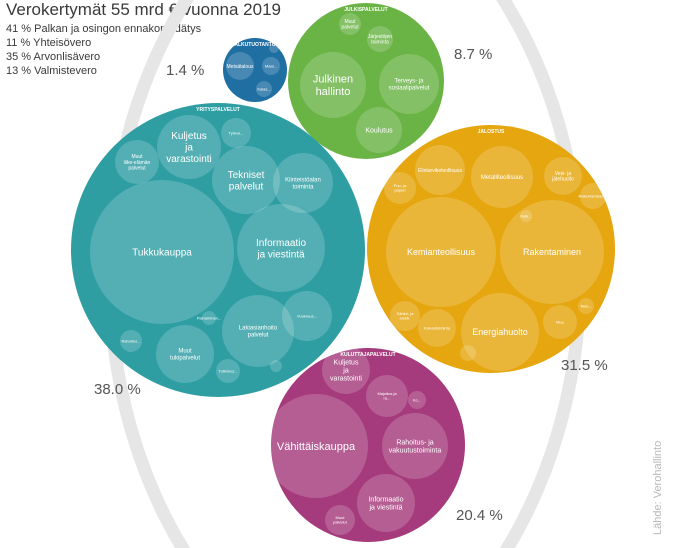 This screenshot has width=676, height=548. Describe the element at coordinates (53, 57) in the screenshot. I see `legend-item: 35 % Arvonlisävero` at that location.